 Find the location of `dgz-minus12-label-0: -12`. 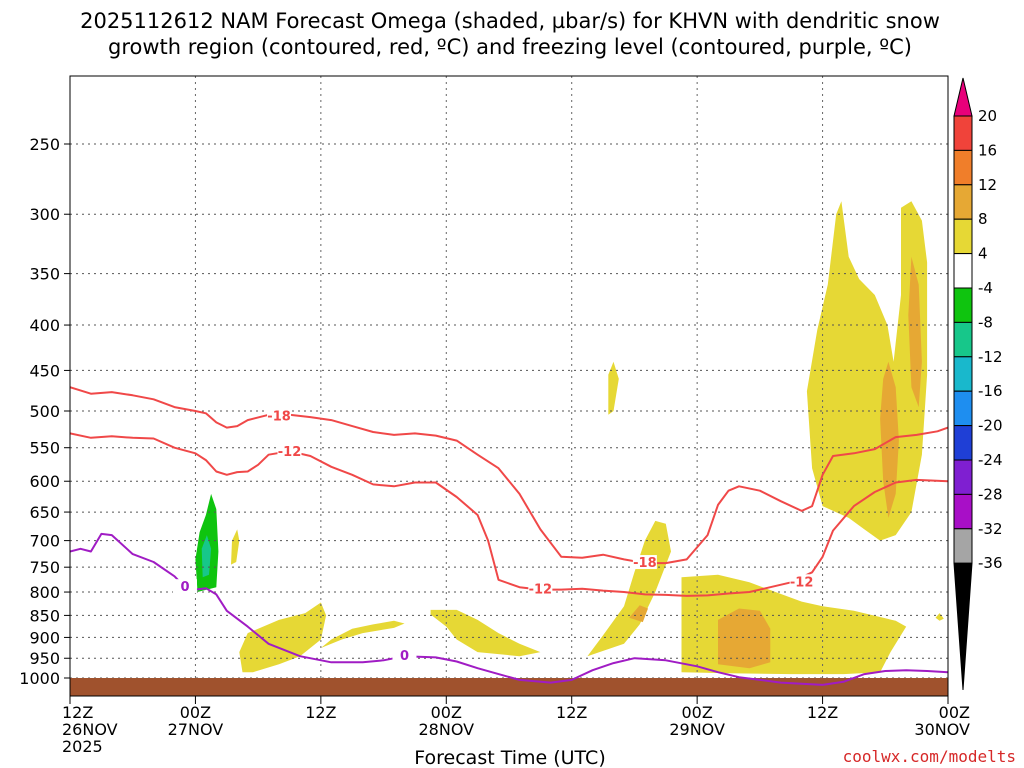

dgz-minus12-label-0: -12 is located at coordinates (290, 452).